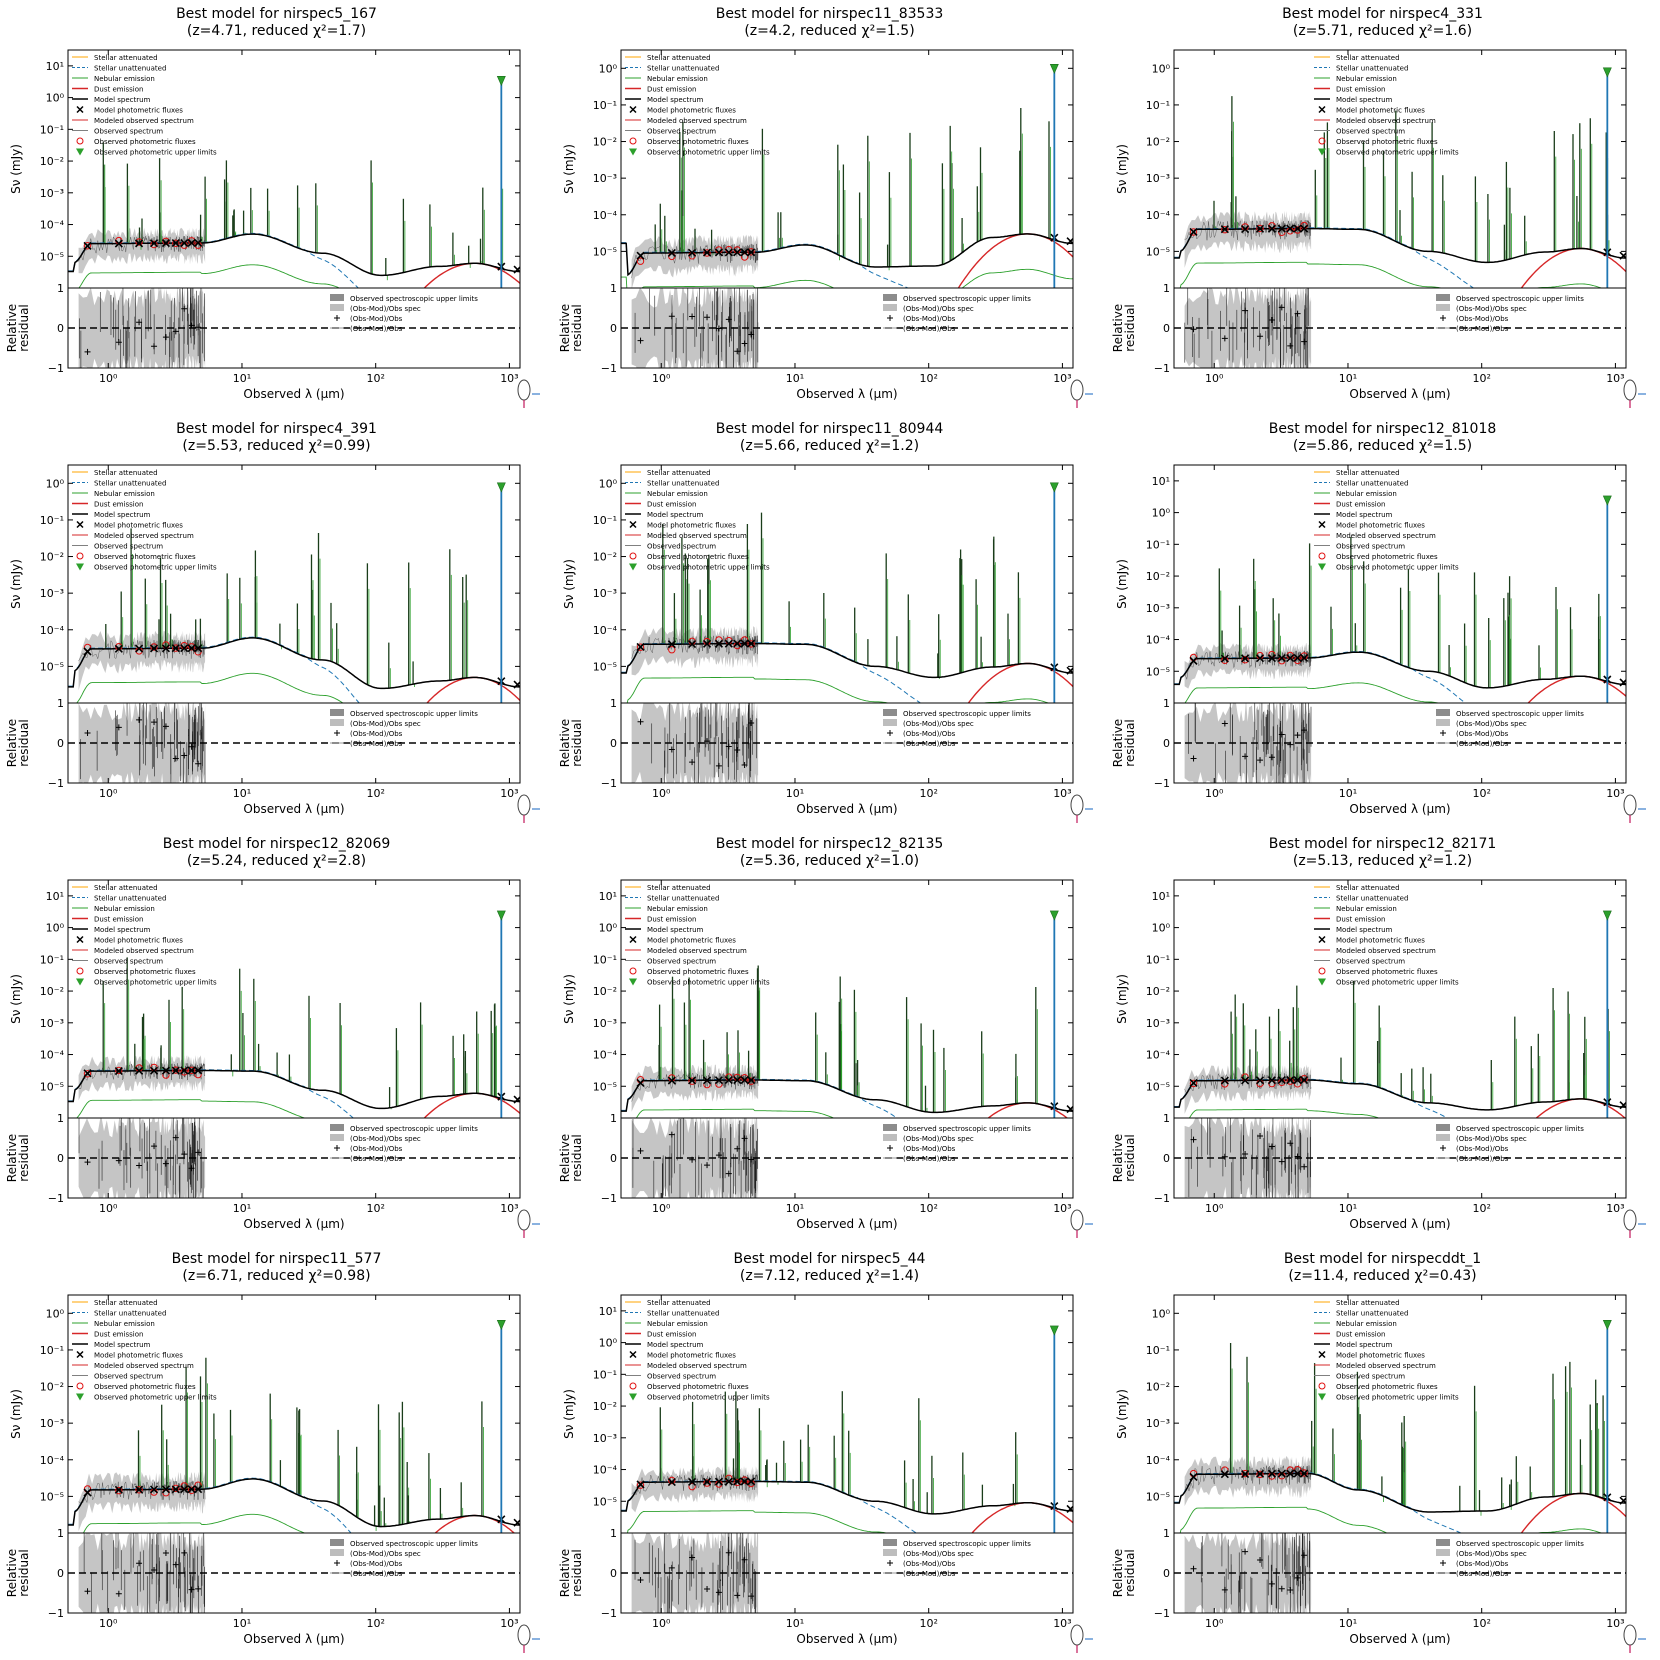 This screenshot has width=1660, height=1660. I want to click on y-axis-label: Sν (mJy), so click(569, 1414).